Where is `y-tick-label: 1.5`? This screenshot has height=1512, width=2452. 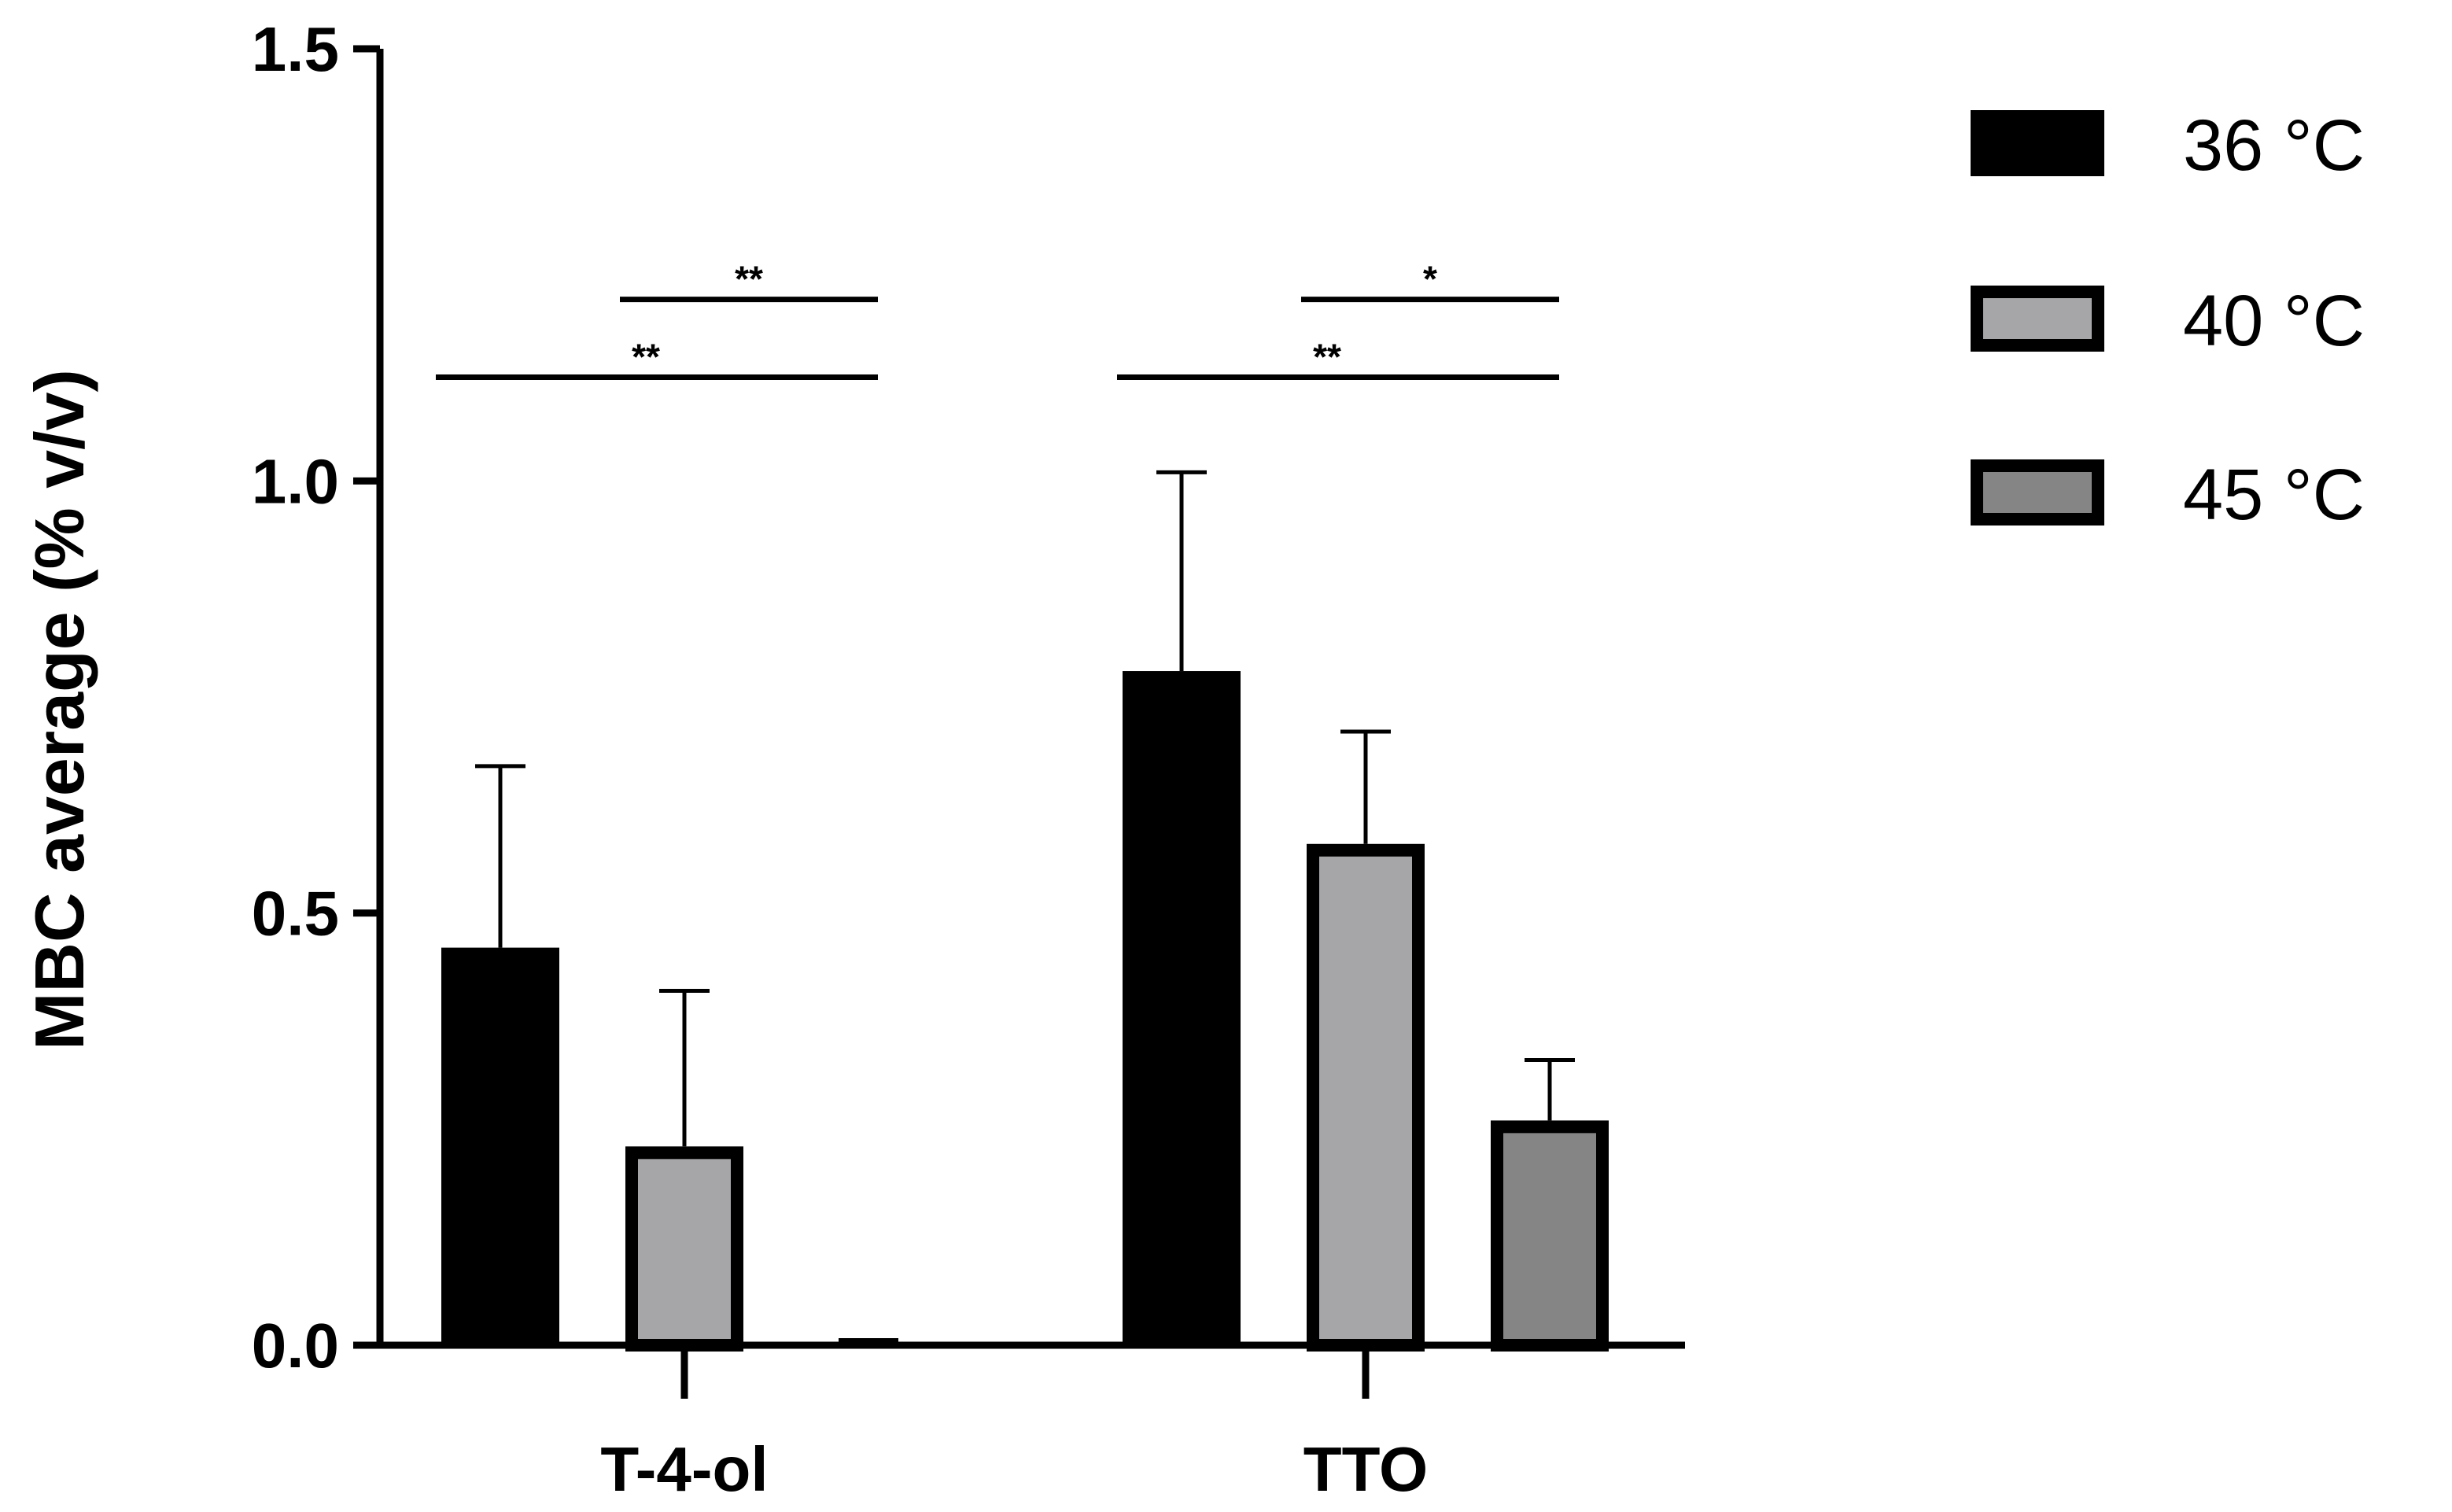
y-tick-label: 1.5 is located at coordinates (295, 49).